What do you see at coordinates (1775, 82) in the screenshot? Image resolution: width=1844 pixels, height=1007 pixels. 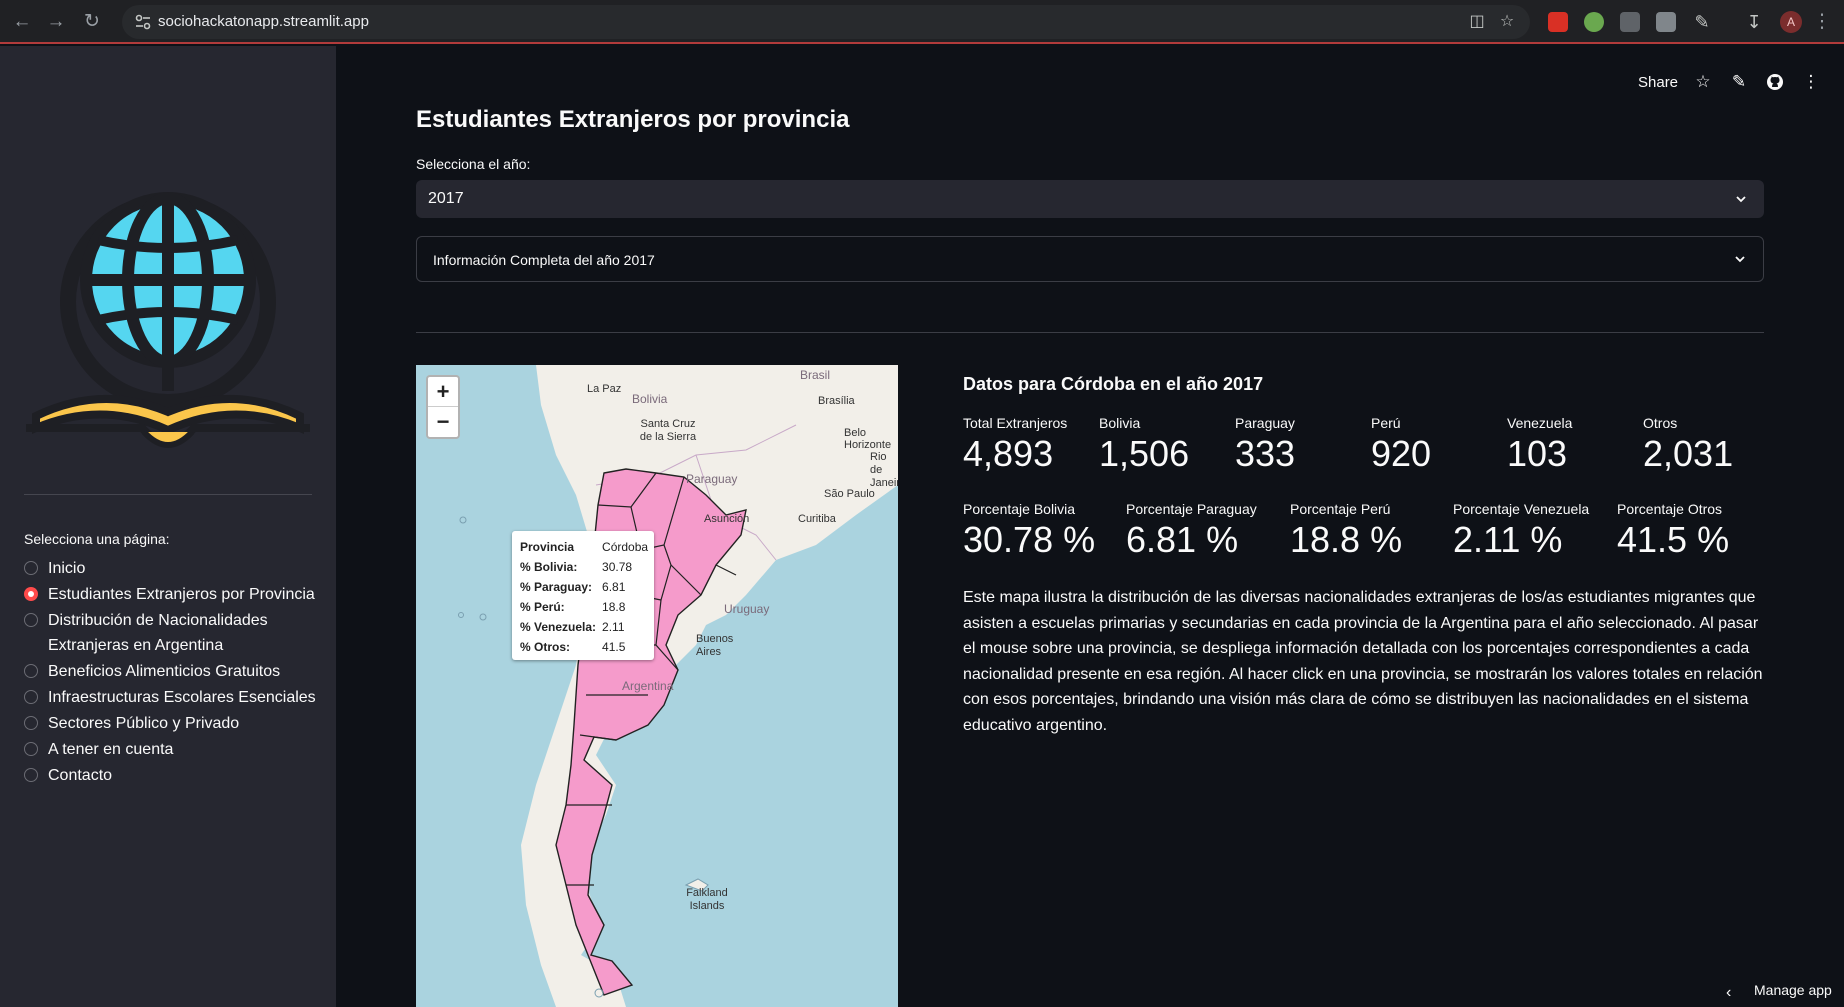 I see `github-icon` at bounding box center [1775, 82].